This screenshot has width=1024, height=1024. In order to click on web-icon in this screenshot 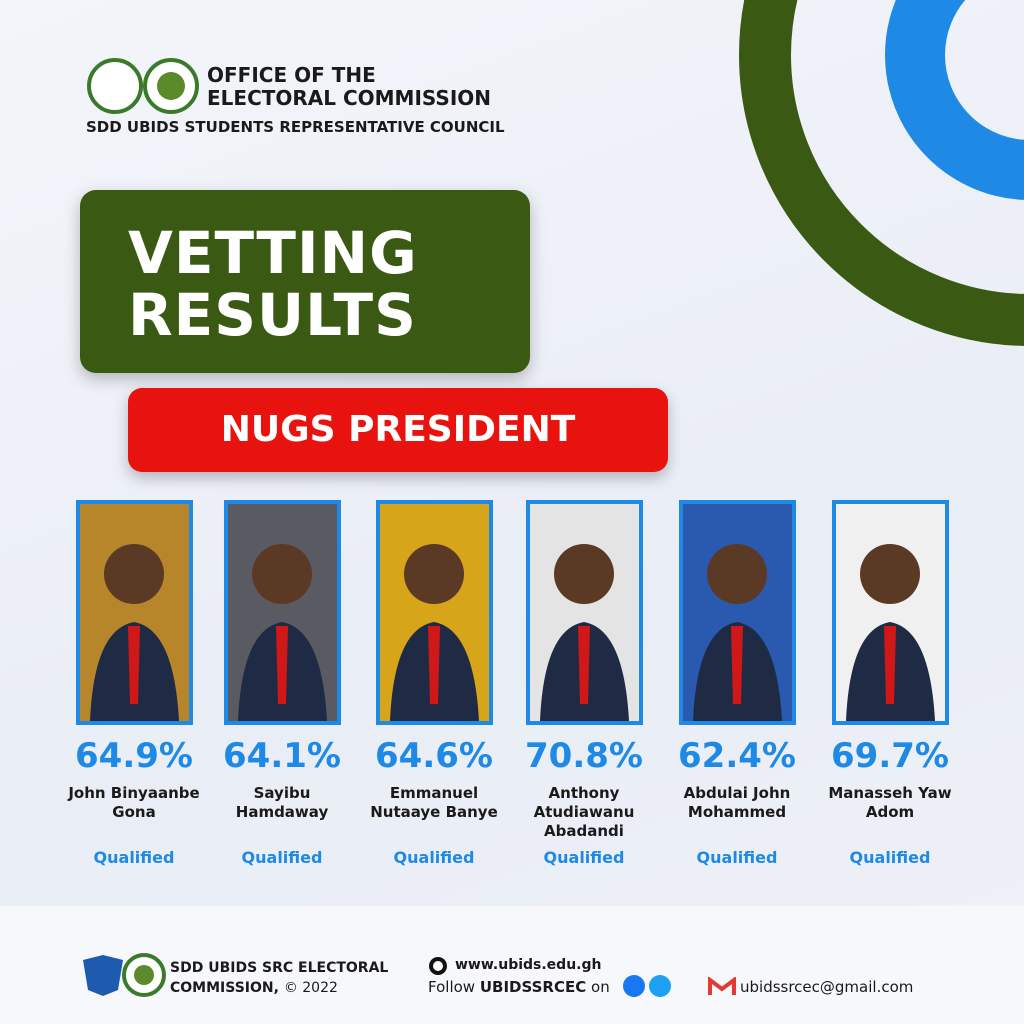, I will do `click(438, 966)`.